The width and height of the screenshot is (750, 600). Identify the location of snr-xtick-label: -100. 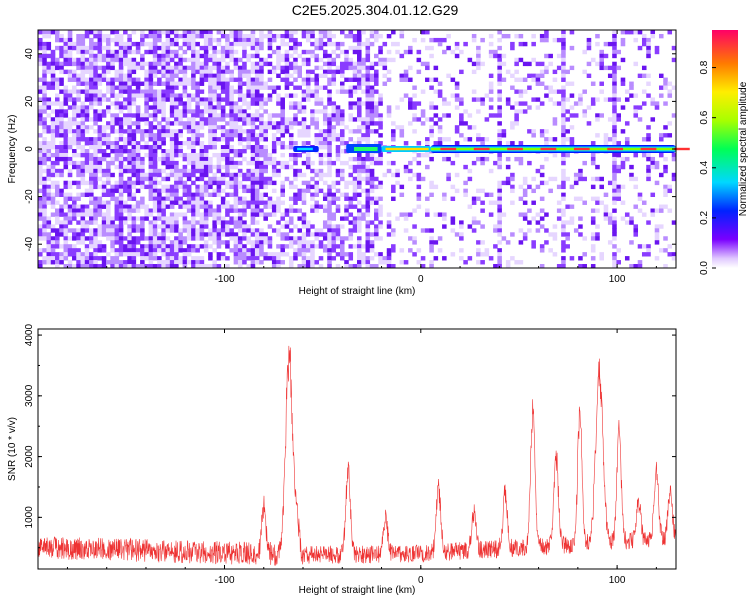
(224, 580).